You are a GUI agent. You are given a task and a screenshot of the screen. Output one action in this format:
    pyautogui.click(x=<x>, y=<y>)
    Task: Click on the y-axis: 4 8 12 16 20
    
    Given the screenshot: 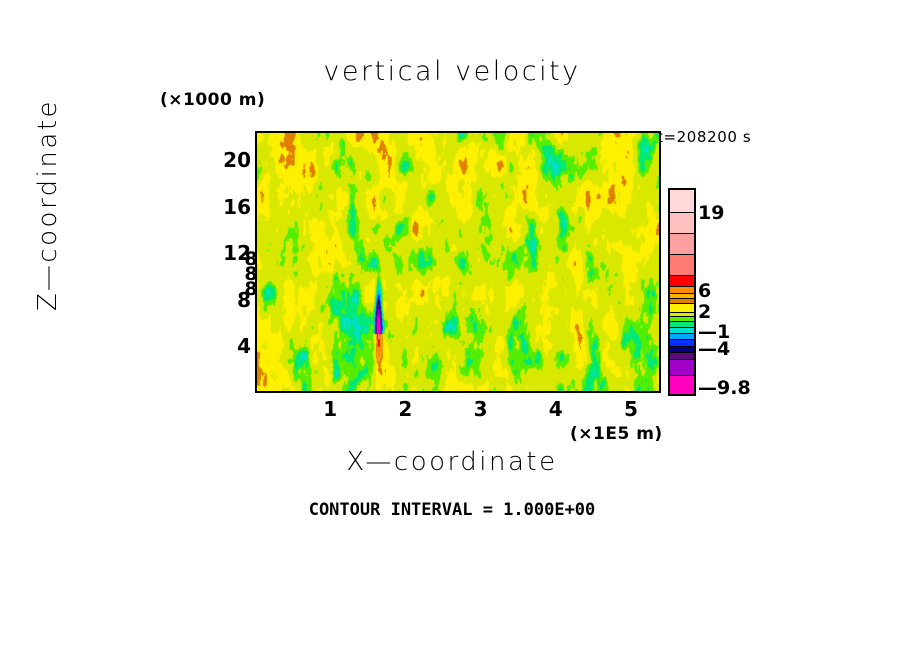 What is the action you would take?
    pyautogui.click(x=223, y=262)
    